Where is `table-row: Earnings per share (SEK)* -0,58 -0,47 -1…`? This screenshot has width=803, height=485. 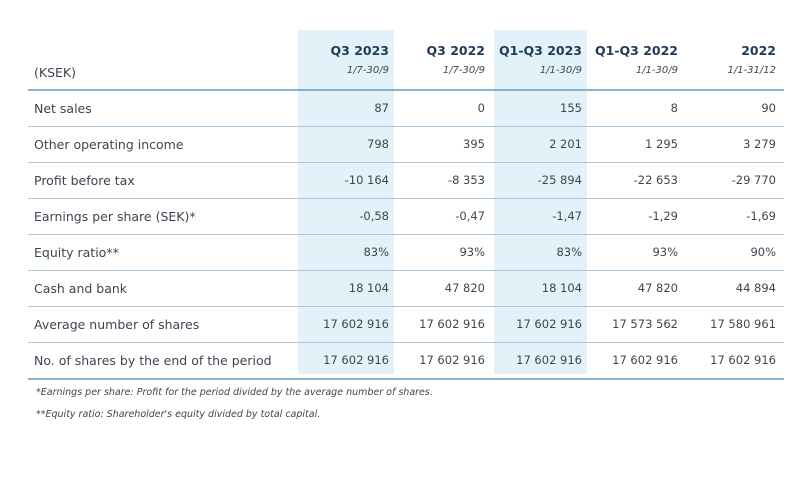
table-row: Earnings per share (SEK)* -0,58 -0,47 -1… is located at coordinates (406, 217).